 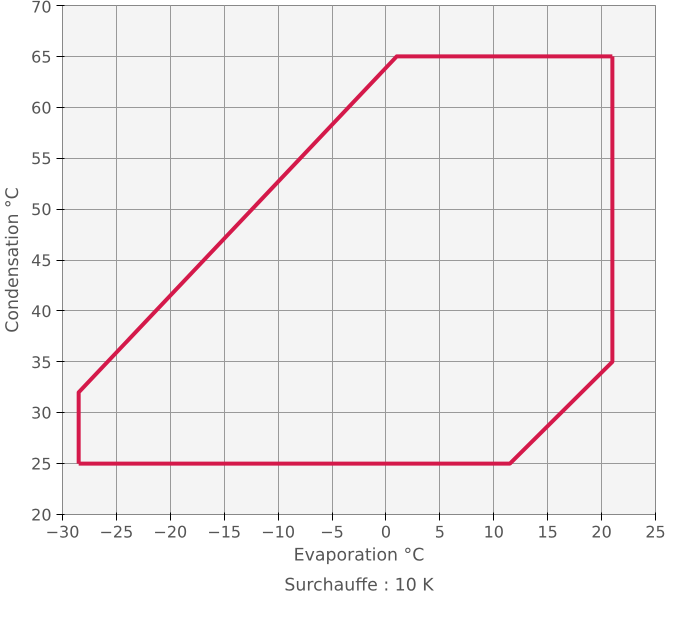 I want to click on x-tick-label: 25, so click(x=655, y=532).